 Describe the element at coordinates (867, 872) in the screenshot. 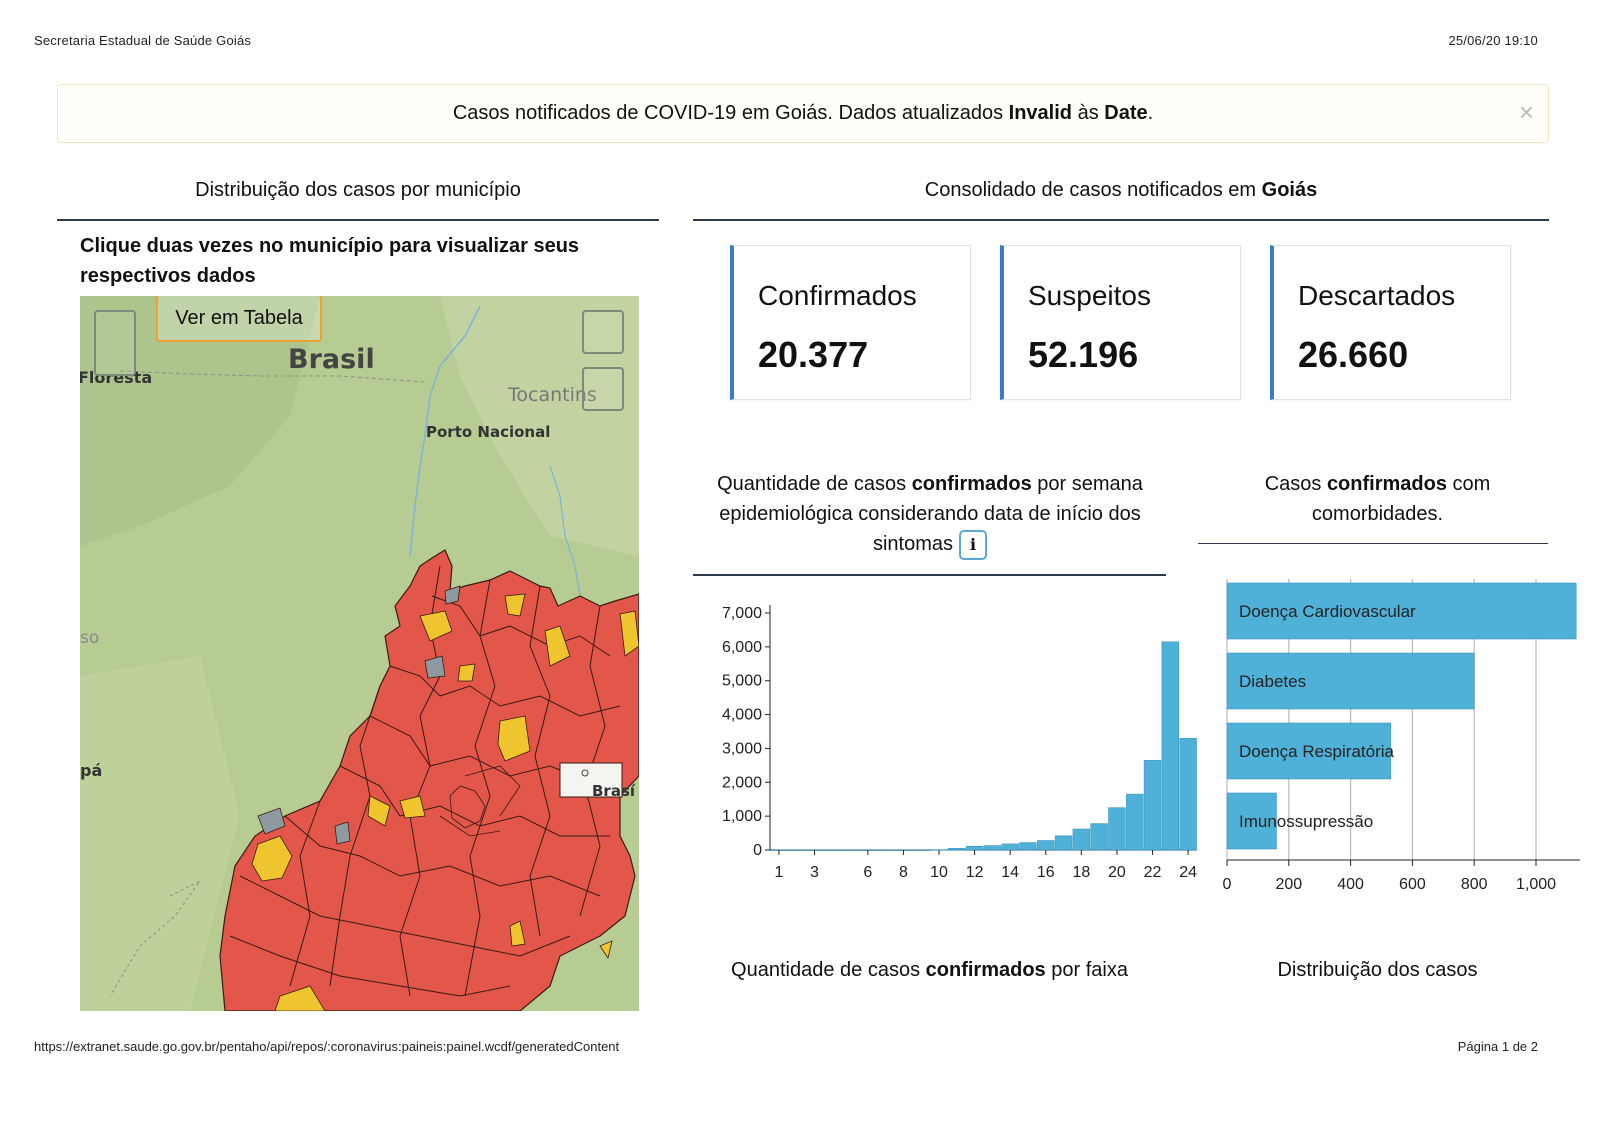

I see `x-tick-label: 6` at that location.